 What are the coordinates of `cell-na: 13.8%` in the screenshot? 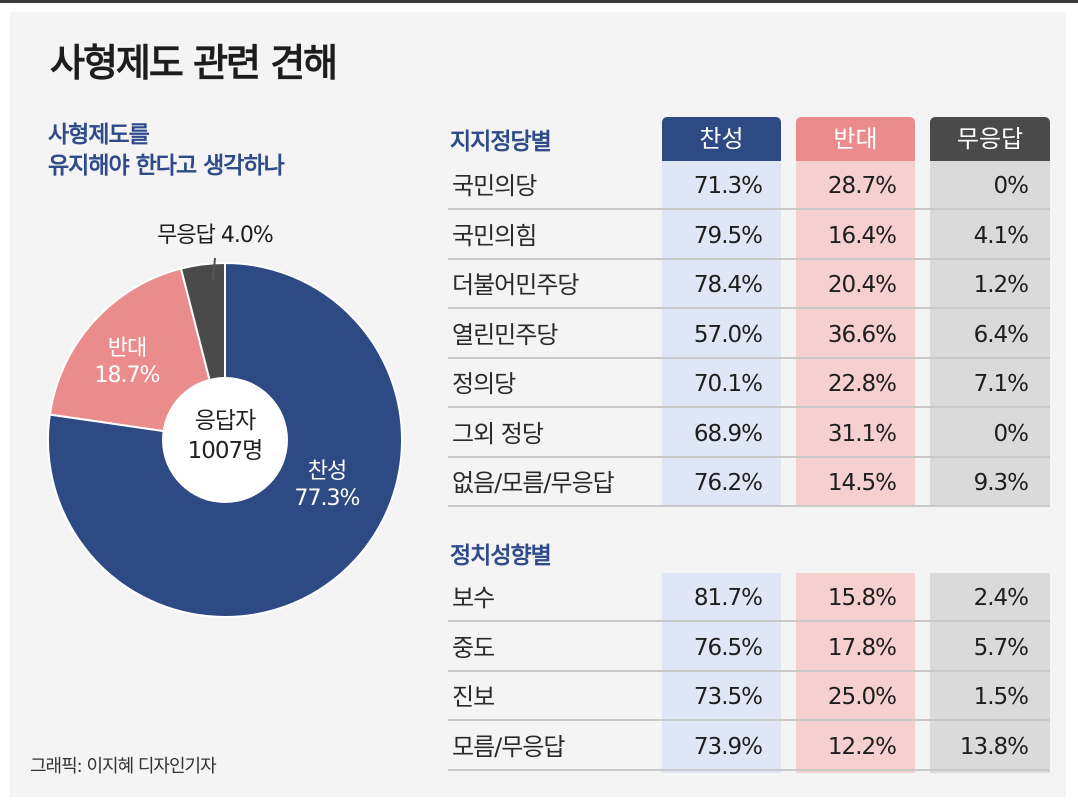 It's located at (994, 746).